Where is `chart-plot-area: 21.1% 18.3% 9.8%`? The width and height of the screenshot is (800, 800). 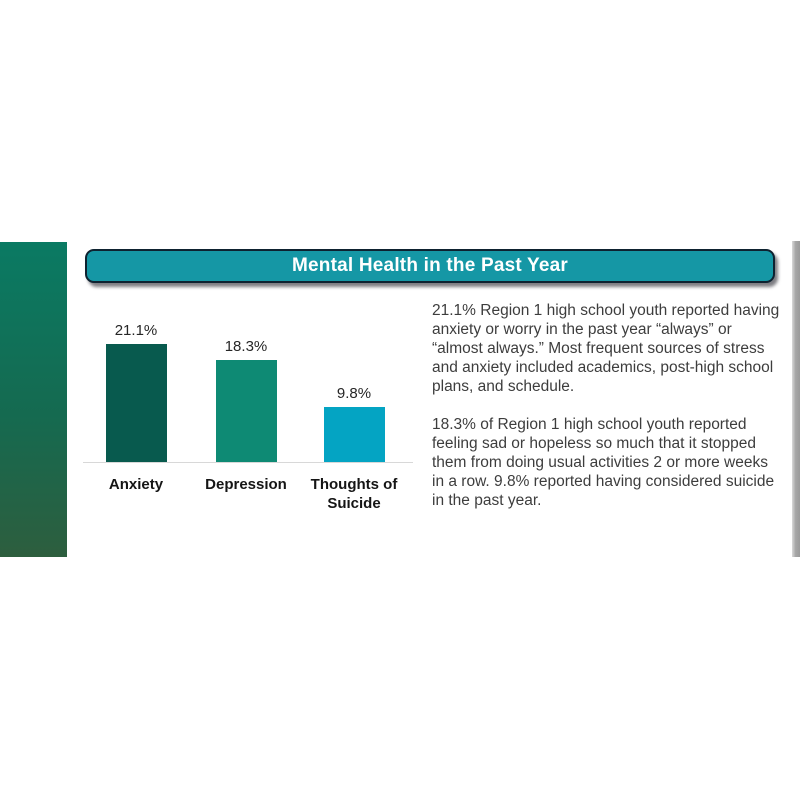
chart-plot-area: 21.1% 18.3% 9.8% is located at coordinates (248, 381).